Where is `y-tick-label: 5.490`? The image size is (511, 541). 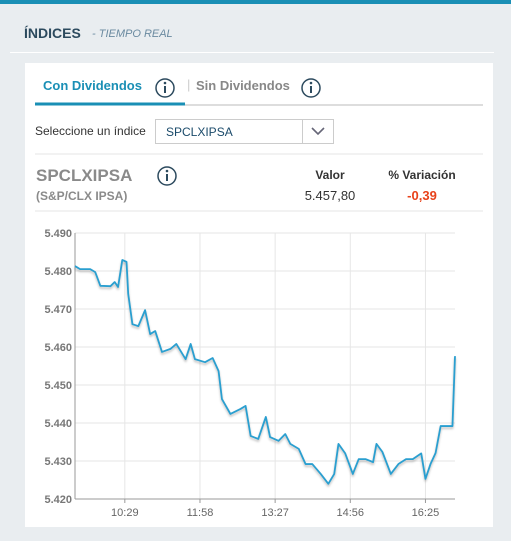 y-tick-label: 5.490 is located at coordinates (58, 234).